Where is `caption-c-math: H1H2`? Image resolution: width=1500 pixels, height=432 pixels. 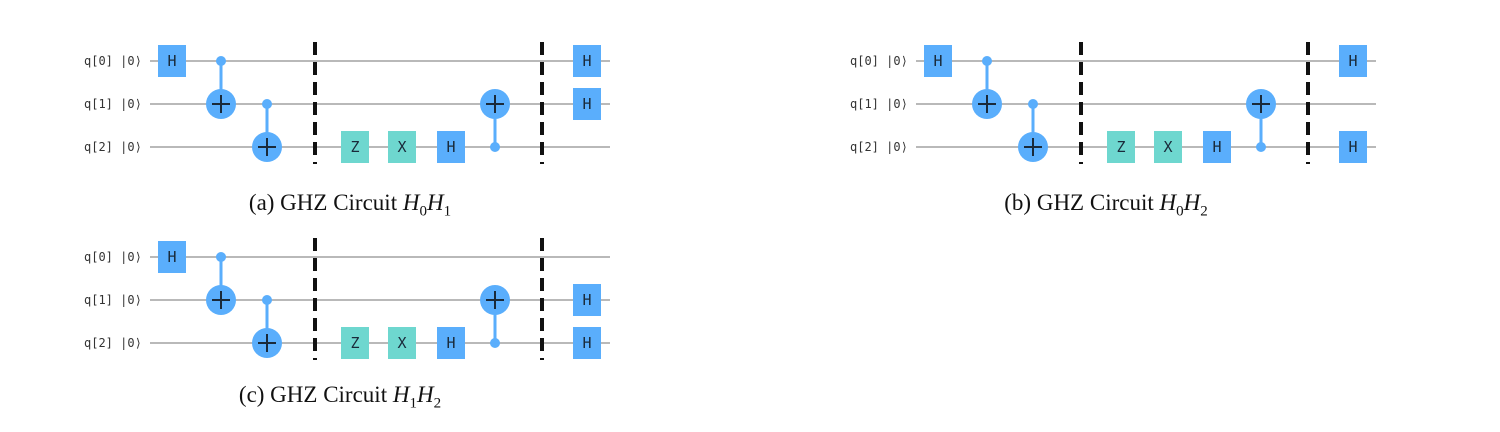 caption-c-math: H1H2 is located at coordinates (417, 397).